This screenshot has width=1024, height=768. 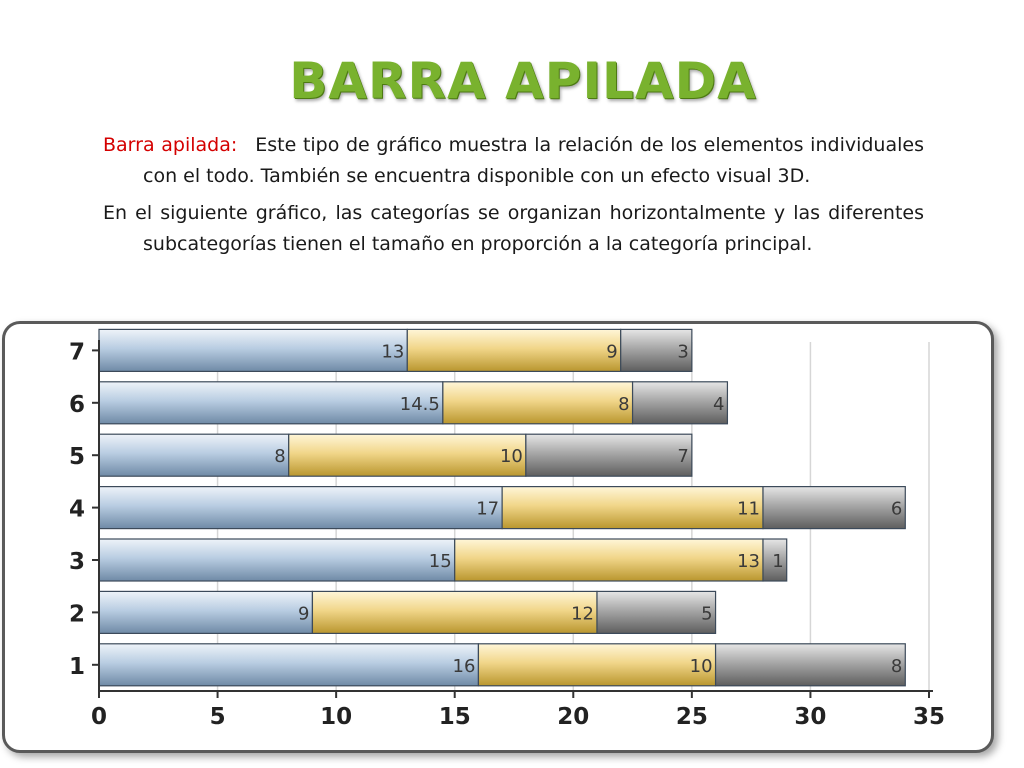 What do you see at coordinates (455, 717) in the screenshot?
I see `x-tick-label: 15` at bounding box center [455, 717].